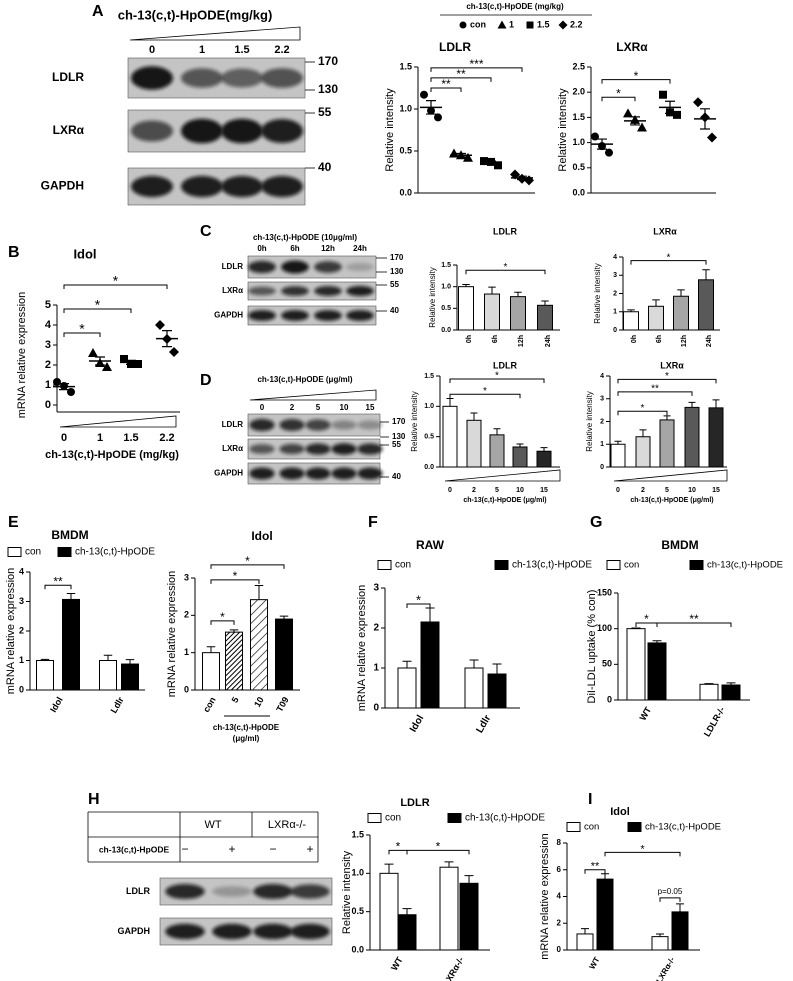 This screenshot has height=981, width=793. I want to click on significance-label: p=0.05, so click(670, 891).